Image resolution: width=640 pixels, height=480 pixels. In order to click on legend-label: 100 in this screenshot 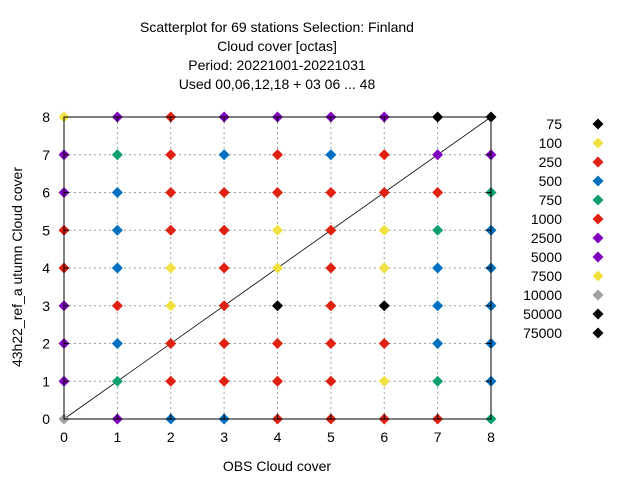, I will do `click(551, 143)`.